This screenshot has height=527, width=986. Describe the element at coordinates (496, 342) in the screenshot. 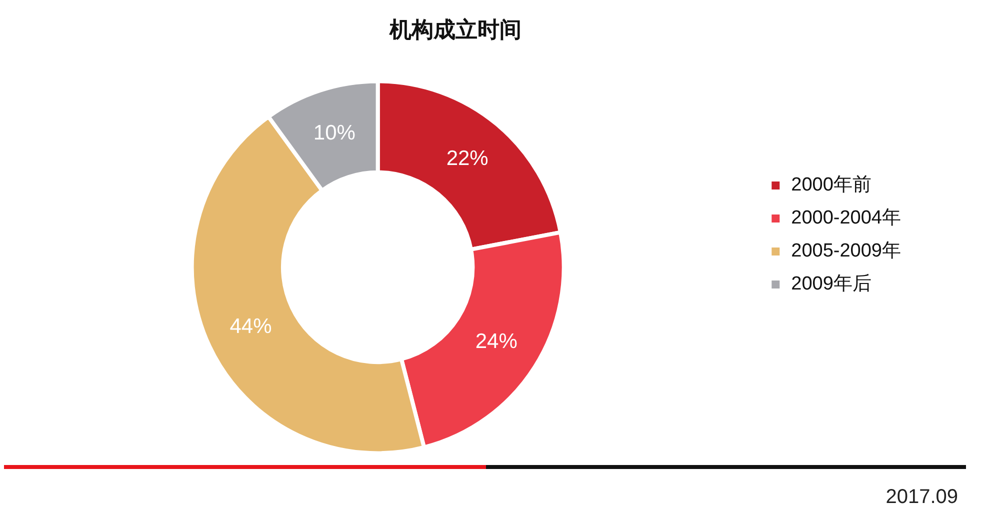

I see `data-label: 24%` at that location.